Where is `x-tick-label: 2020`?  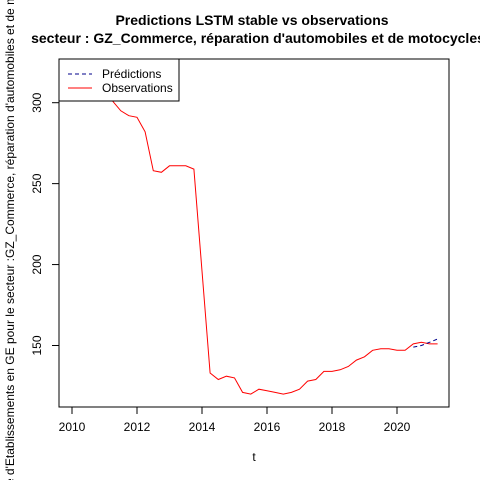 x-tick-label: 2020 is located at coordinates (397, 427).